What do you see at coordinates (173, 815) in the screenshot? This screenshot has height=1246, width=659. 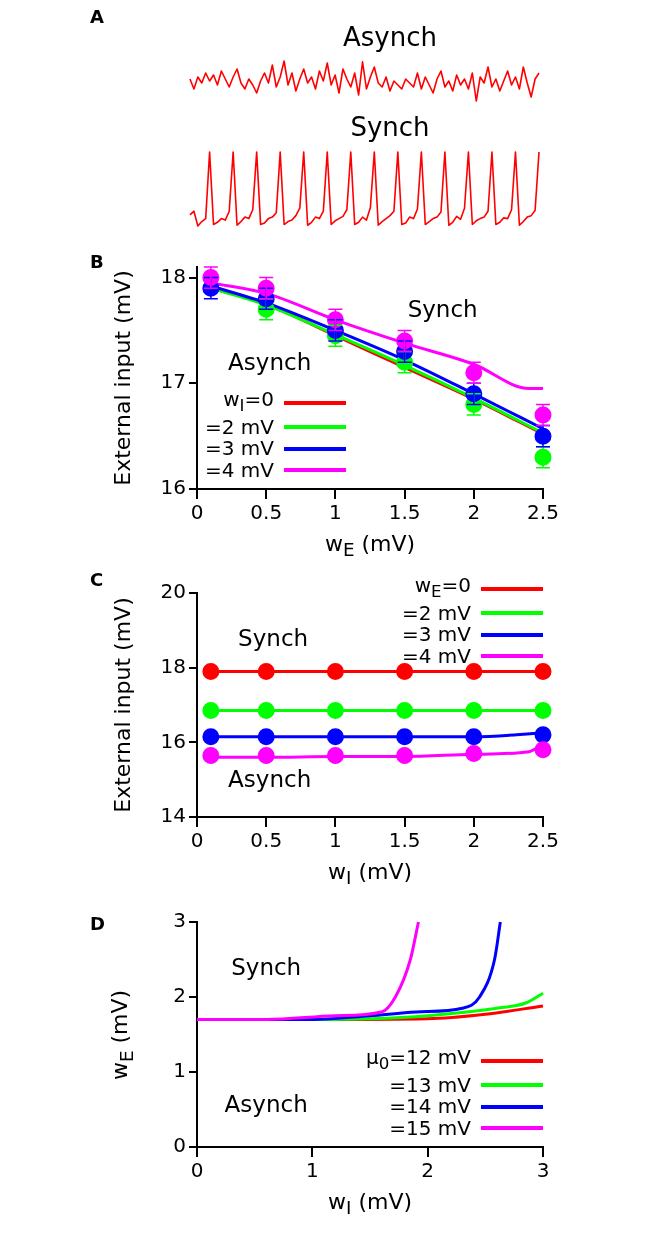 I see `y-tick-label: 14` at bounding box center [173, 815].